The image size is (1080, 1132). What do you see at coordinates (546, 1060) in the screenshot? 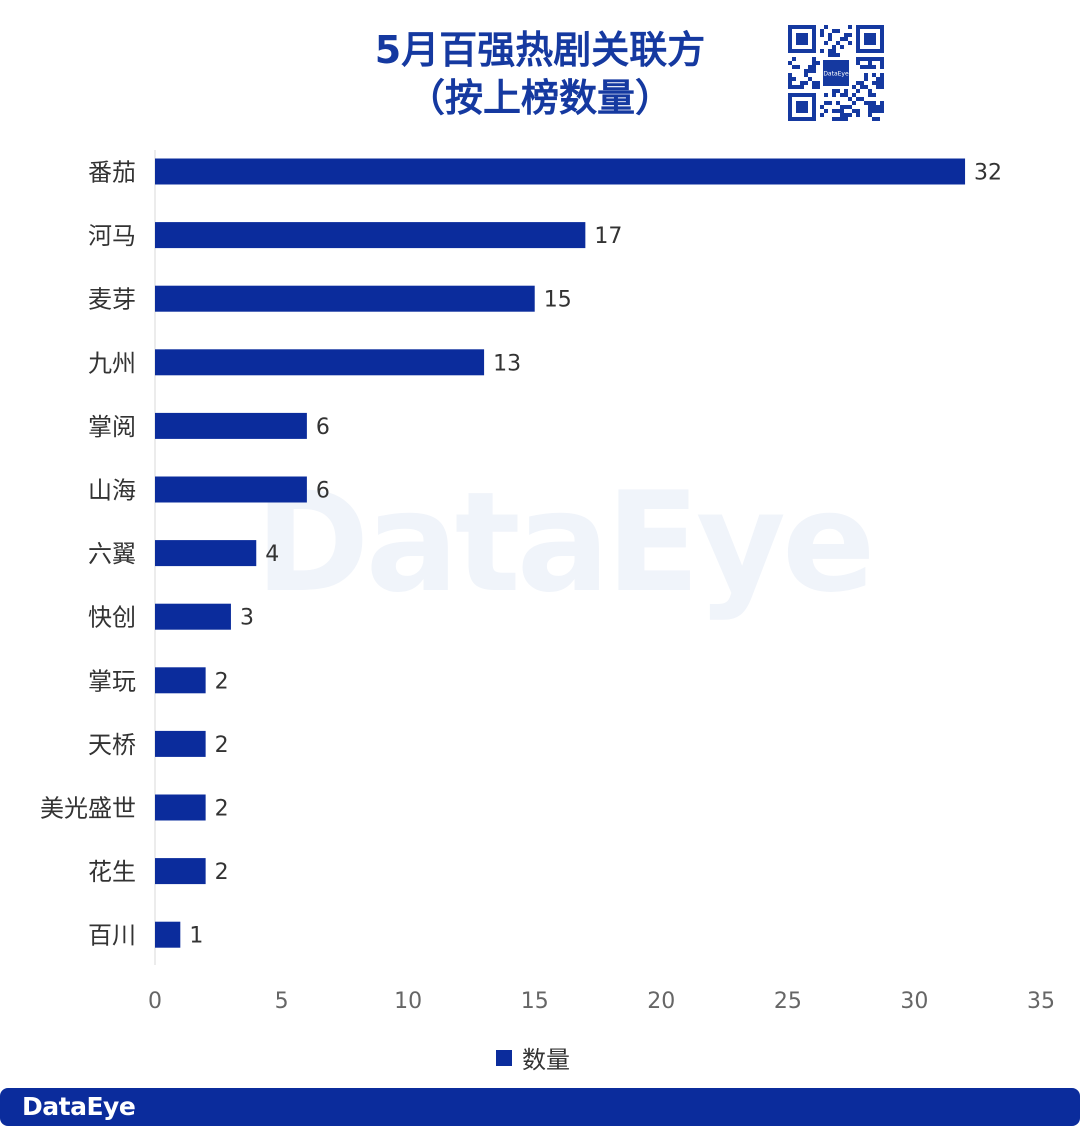
I see `legend-label: 数量` at bounding box center [546, 1060].